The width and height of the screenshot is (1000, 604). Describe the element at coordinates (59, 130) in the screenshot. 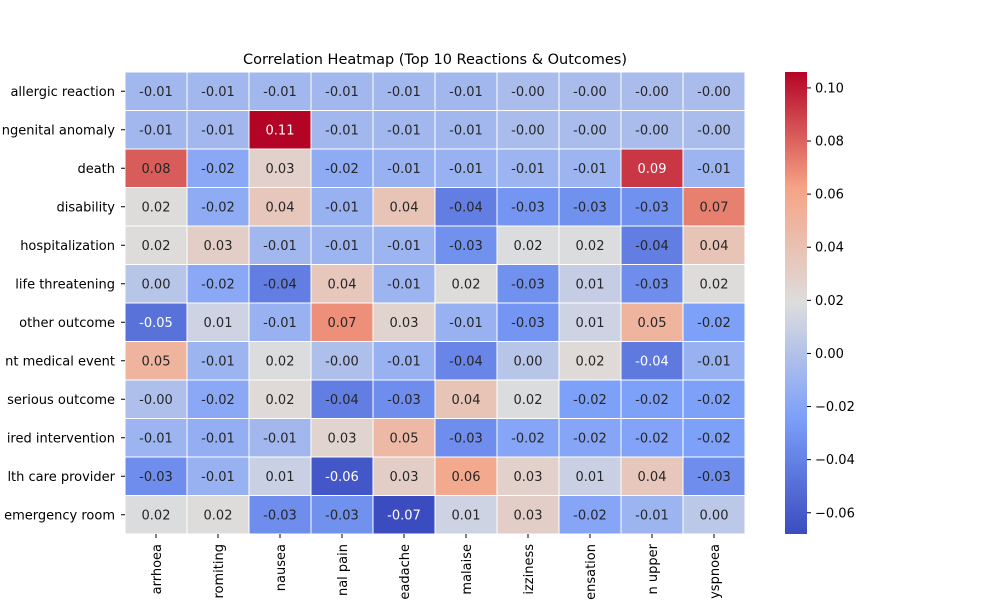

I see `row-label: ngenital anomaly` at that location.